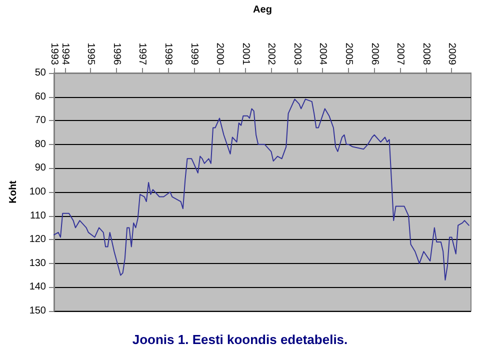 The image size is (480, 360). What do you see at coordinates (245, 54) in the screenshot?
I see `x-tick-label: 2001` at bounding box center [245, 54].